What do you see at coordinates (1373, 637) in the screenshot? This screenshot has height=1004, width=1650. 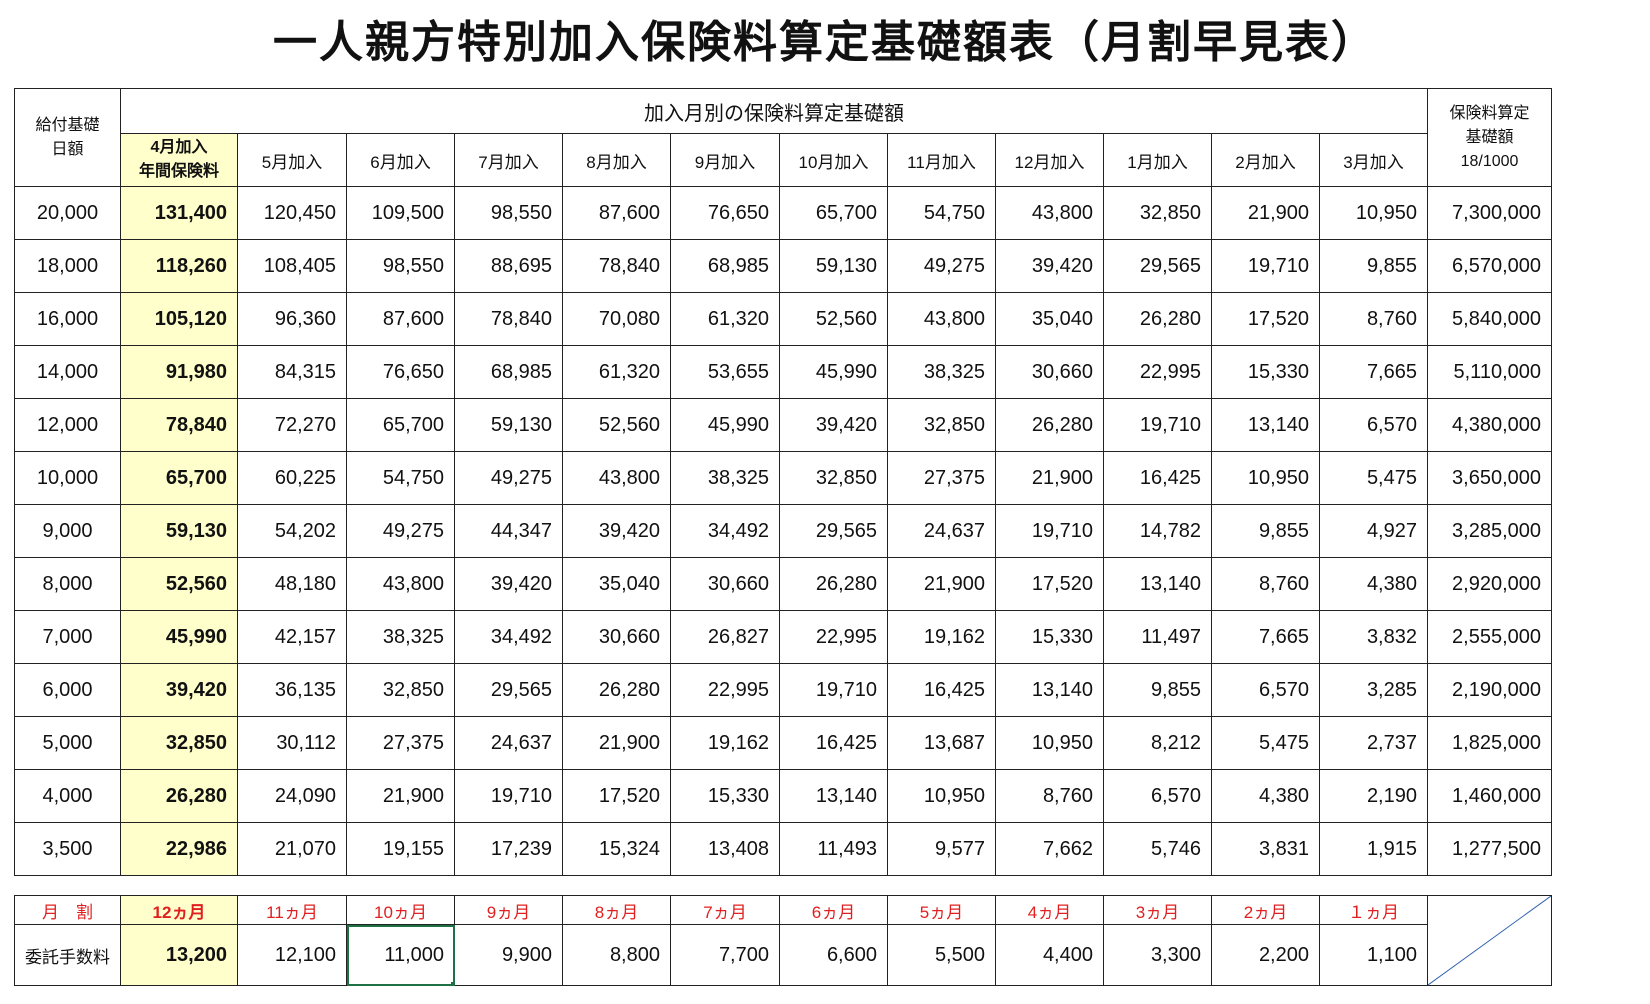 I see `cell: 3,832` at bounding box center [1373, 637].